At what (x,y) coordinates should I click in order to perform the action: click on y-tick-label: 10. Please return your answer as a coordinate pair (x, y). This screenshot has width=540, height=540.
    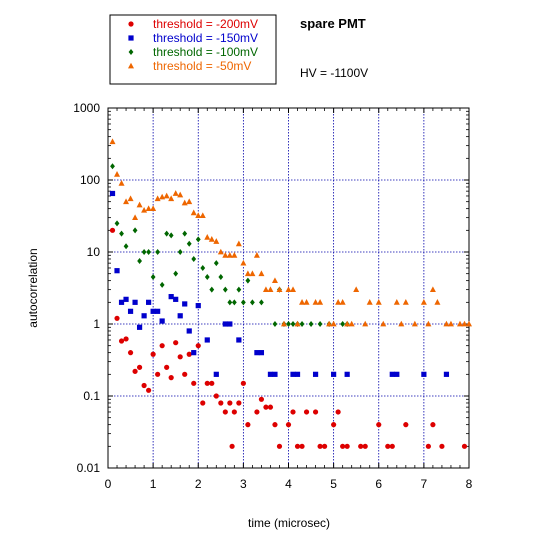
    Looking at the image, I should click on (94, 252).